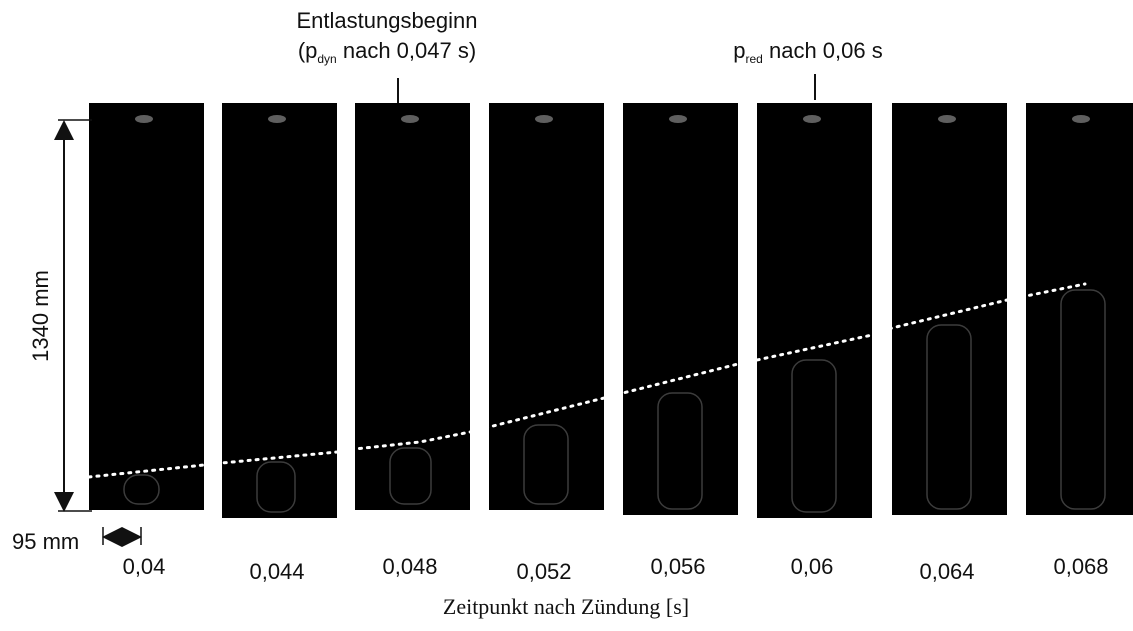 The image size is (1133, 631). Describe the element at coordinates (409, 566) in the screenshot. I see `time-label: 0,048` at that location.